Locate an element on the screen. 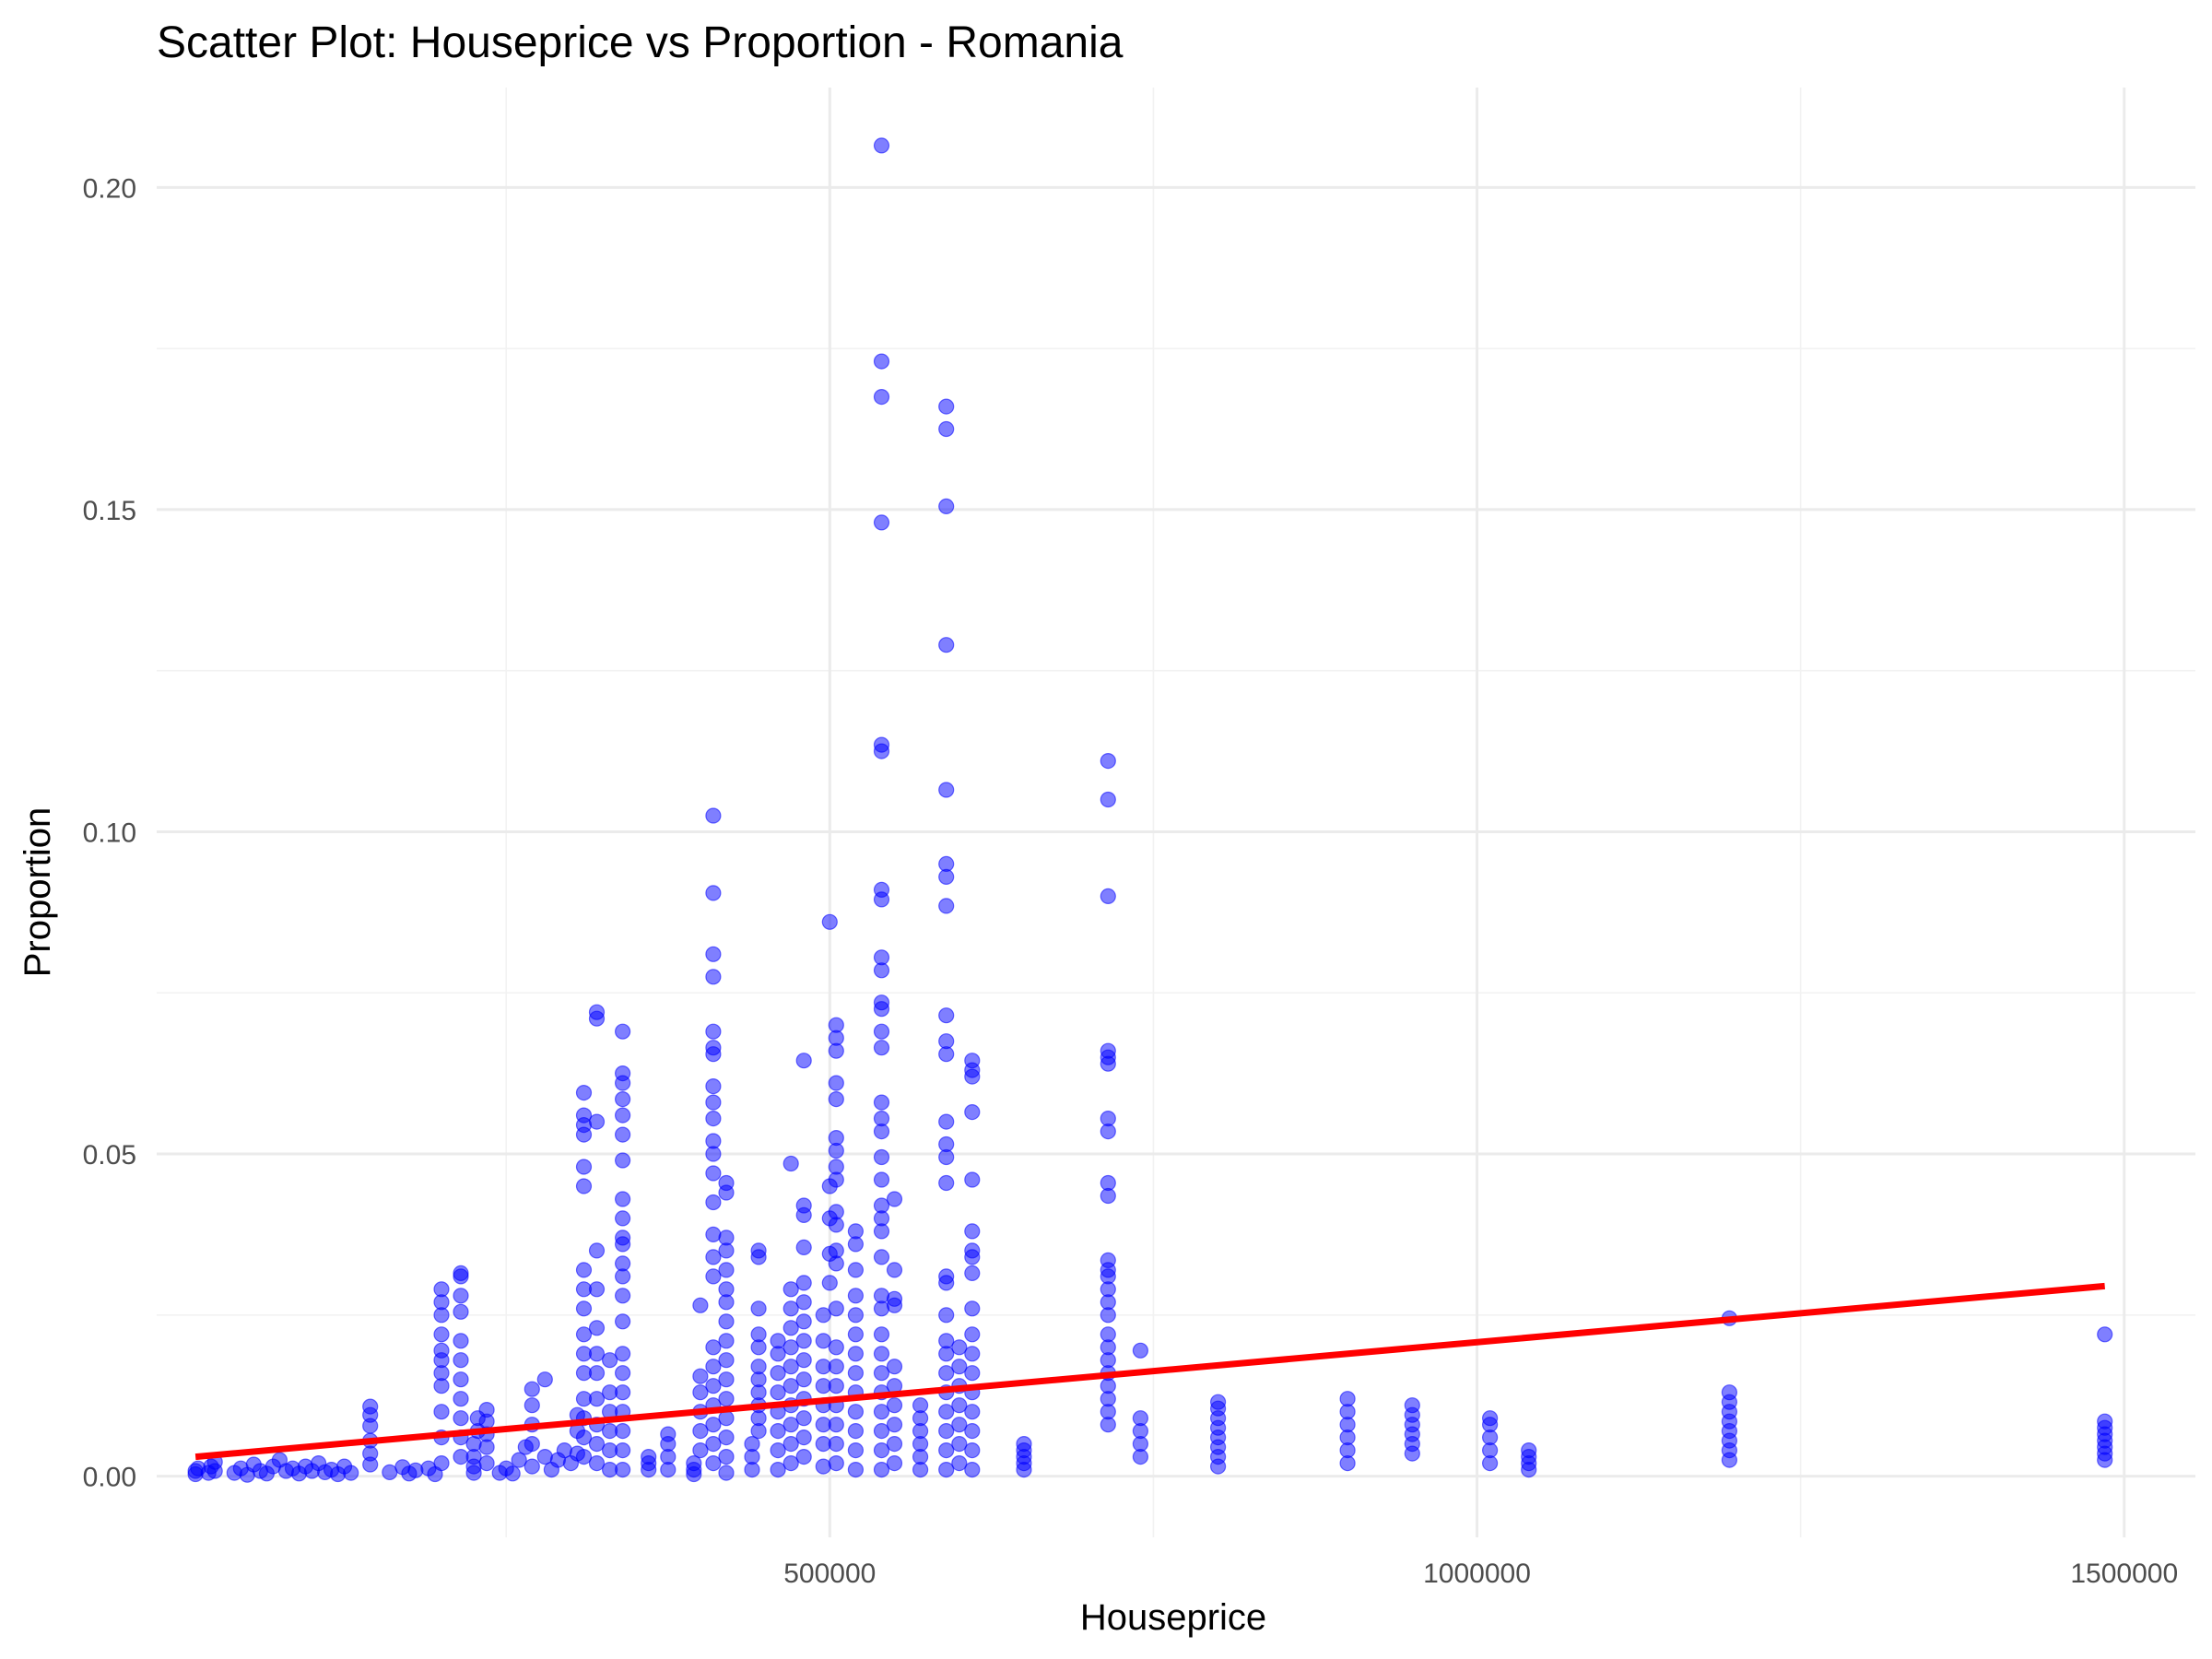  y-tick-label: 0.20 is located at coordinates (109, 188).